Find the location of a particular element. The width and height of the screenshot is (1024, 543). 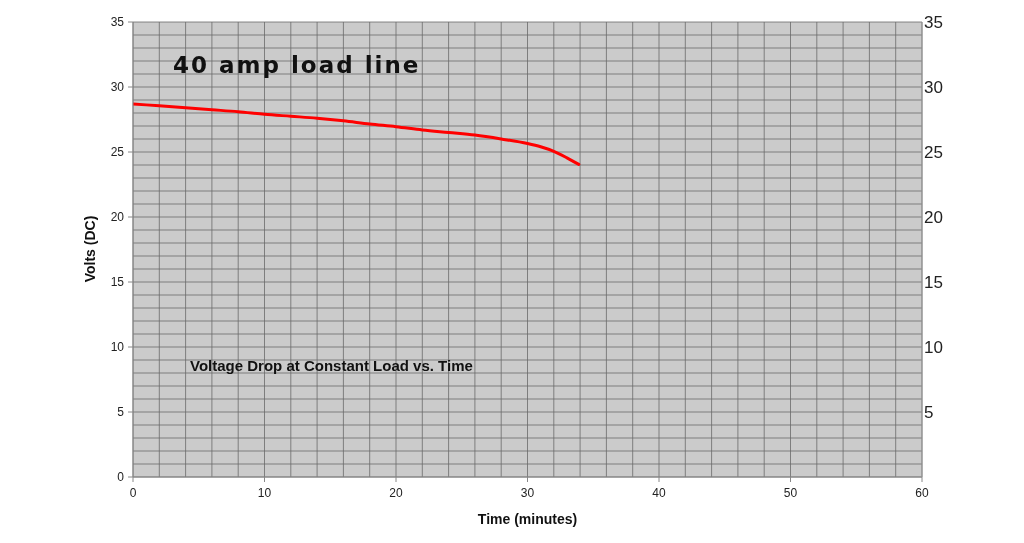

y-tick-label: 20 is located at coordinates (117, 217).